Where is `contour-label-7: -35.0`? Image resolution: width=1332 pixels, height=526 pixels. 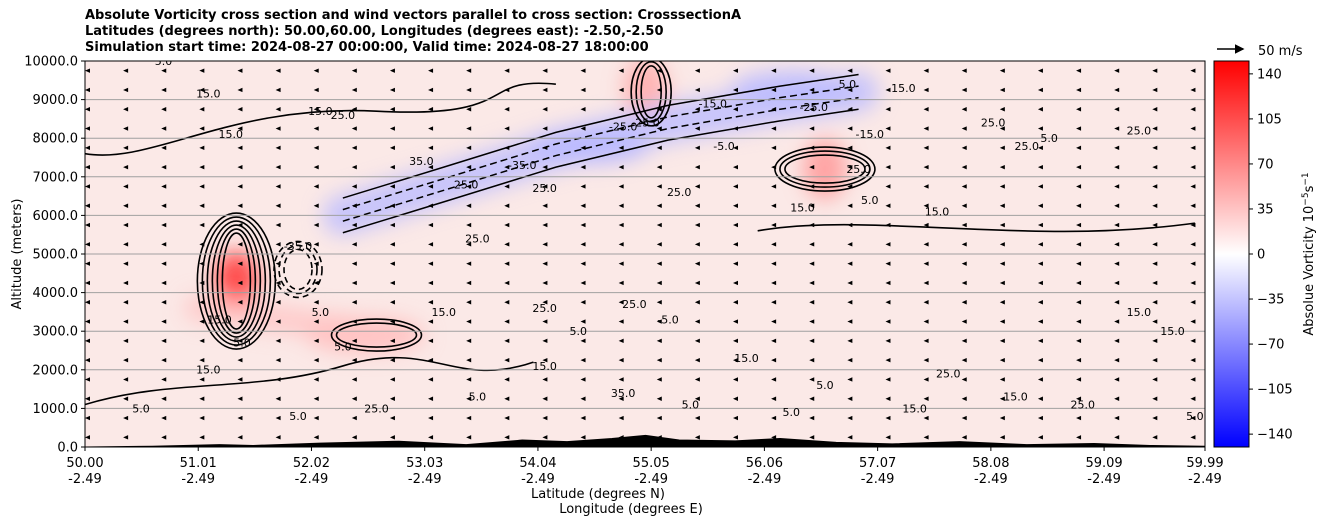
contour-label-7: -35.0 is located at coordinates (522, 165).